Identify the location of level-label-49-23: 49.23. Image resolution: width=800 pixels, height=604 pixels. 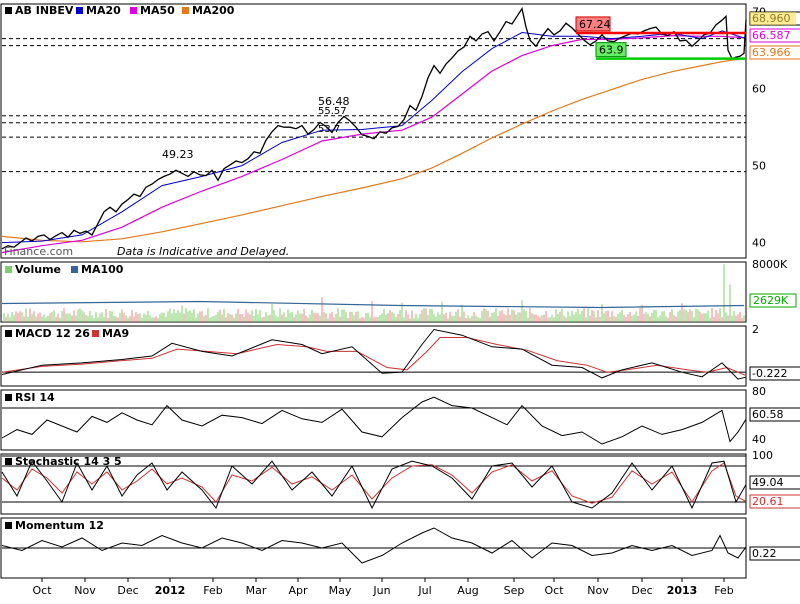
(178, 154).